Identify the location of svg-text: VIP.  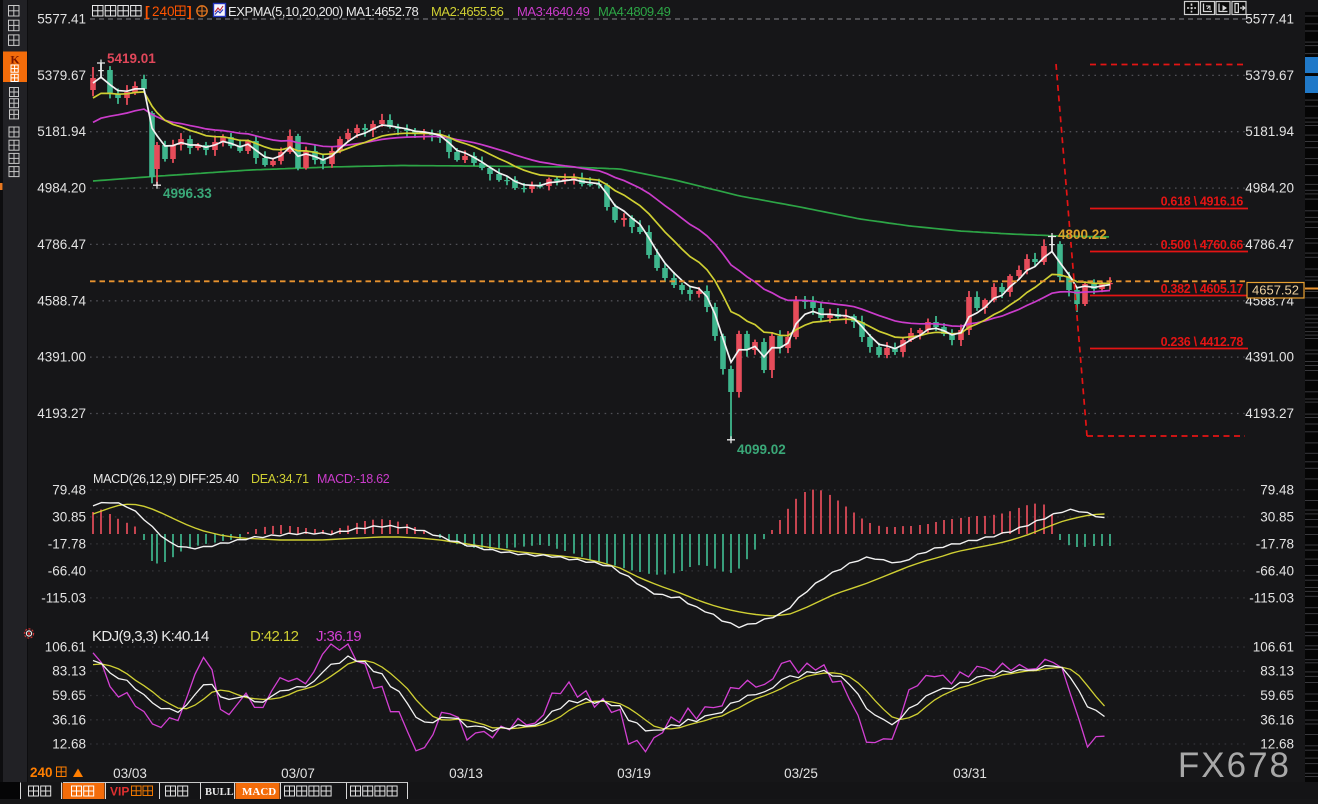
(119, 792).